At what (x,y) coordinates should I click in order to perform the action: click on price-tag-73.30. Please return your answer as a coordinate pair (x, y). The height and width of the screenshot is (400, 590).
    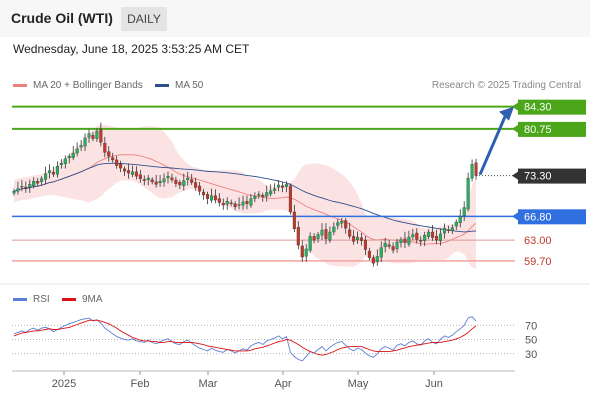
    Looking at the image, I should click on (552, 176).